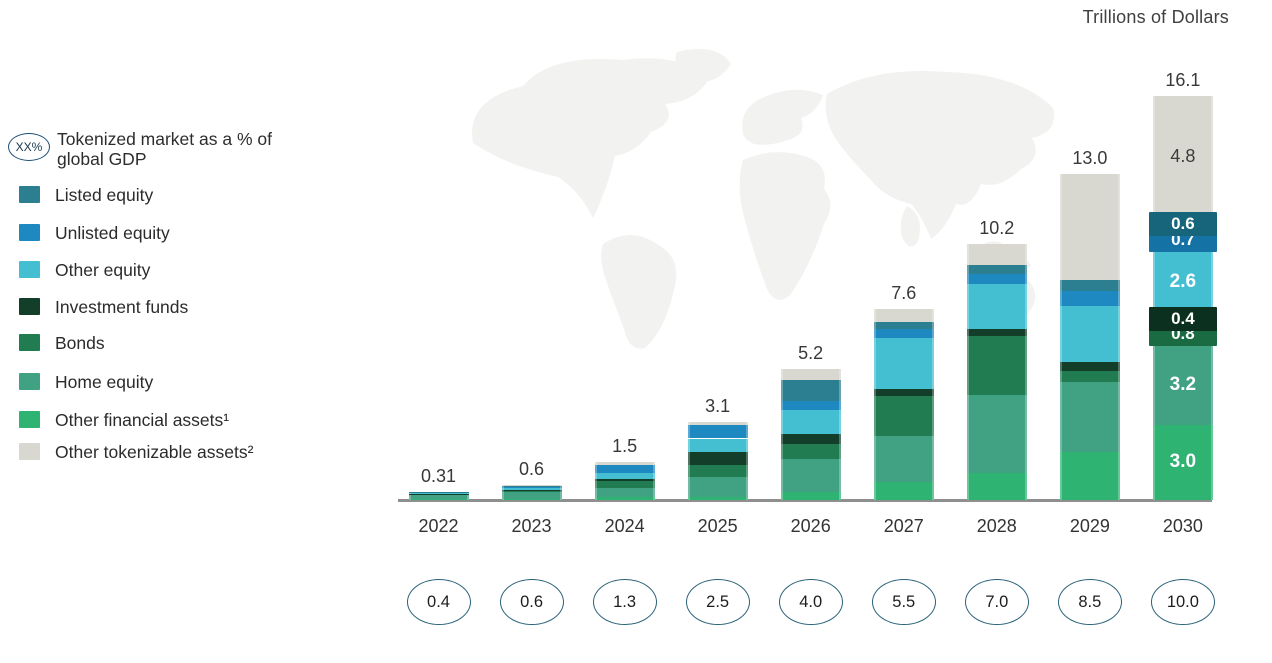 This screenshot has width=1272, height=663. Describe the element at coordinates (104, 195) in the screenshot. I see `legend-item-label: Listed equity` at that location.